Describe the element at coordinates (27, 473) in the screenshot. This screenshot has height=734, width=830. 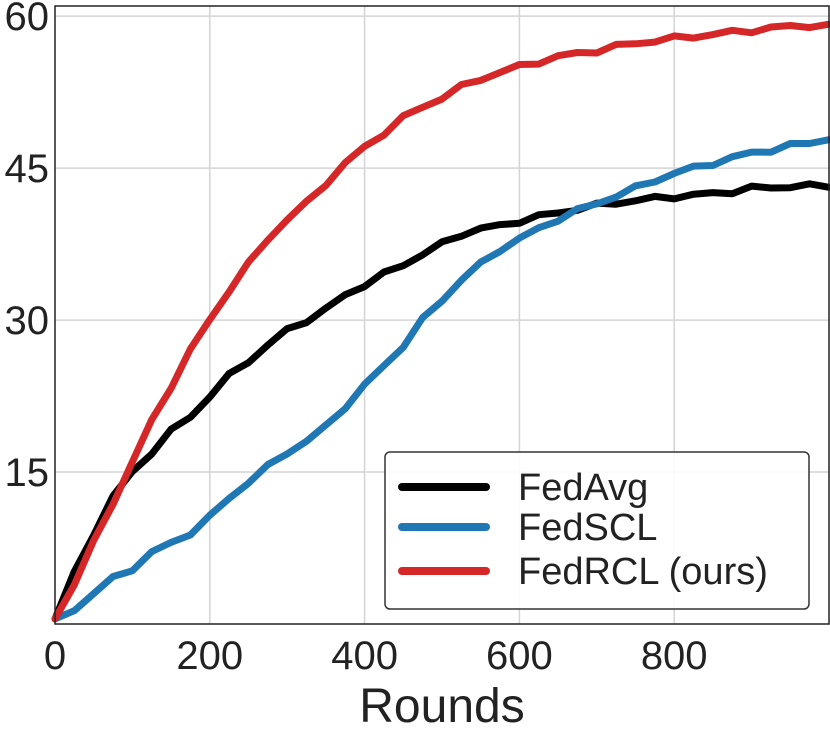
I see `y-tick-label: 15` at that location.